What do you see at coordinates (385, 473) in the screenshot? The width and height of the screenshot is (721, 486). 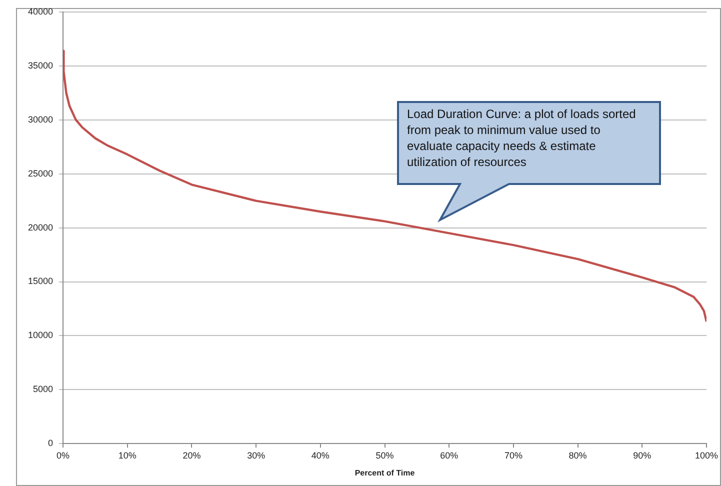 I see `x-axis-title: Percent of Time` at bounding box center [385, 473].